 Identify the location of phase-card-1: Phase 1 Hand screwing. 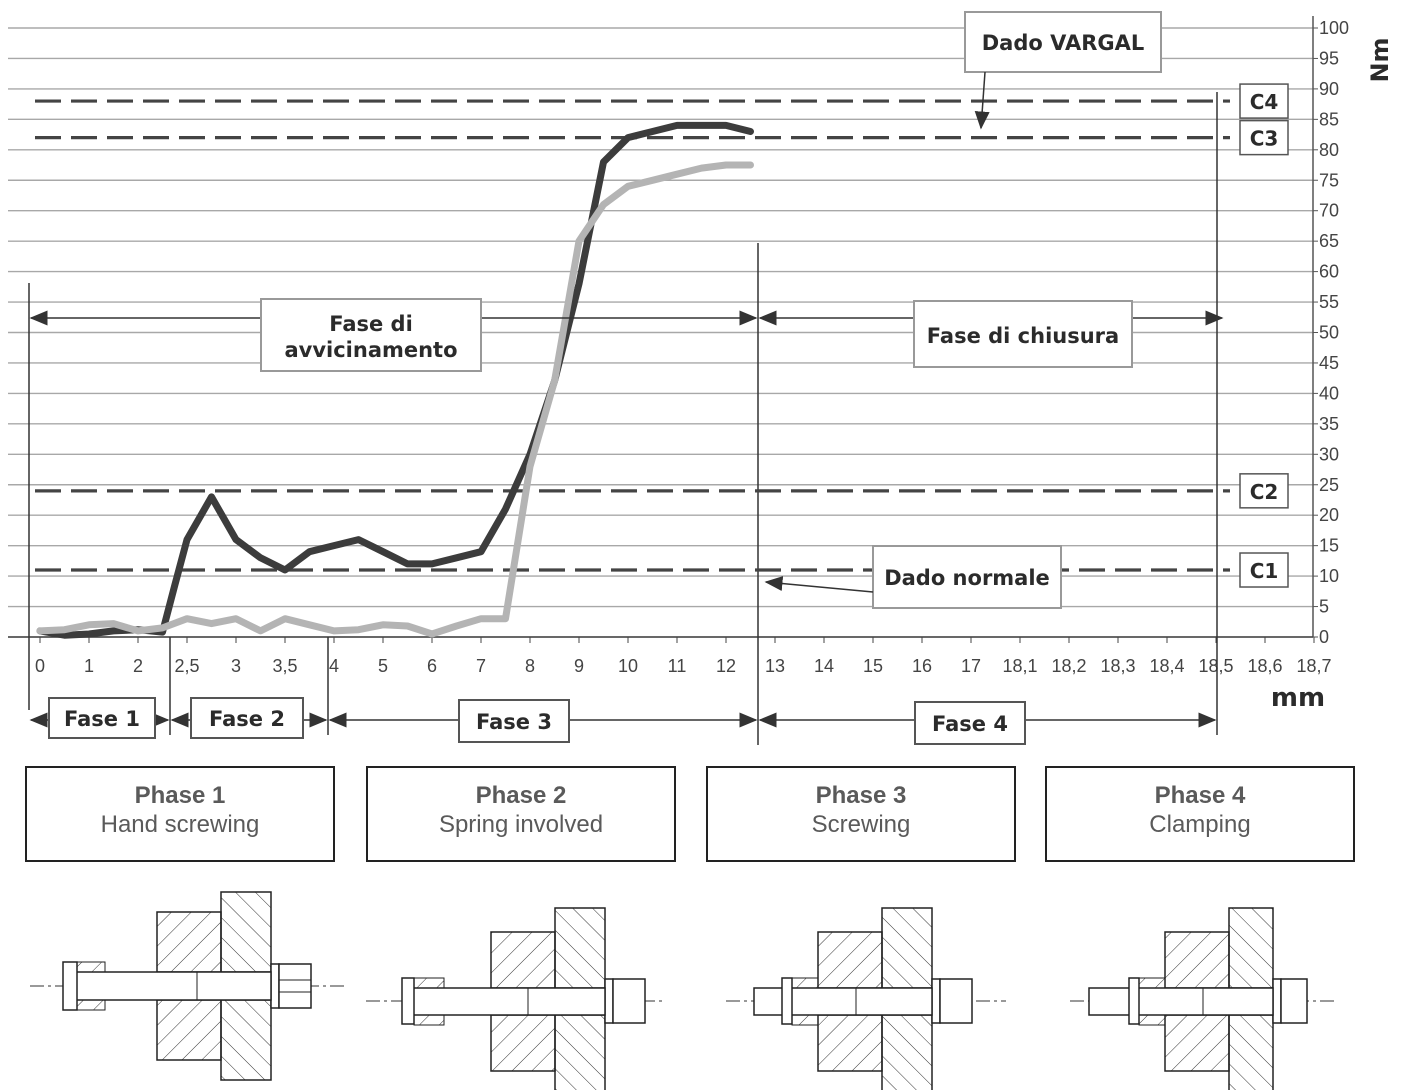
(180, 814).